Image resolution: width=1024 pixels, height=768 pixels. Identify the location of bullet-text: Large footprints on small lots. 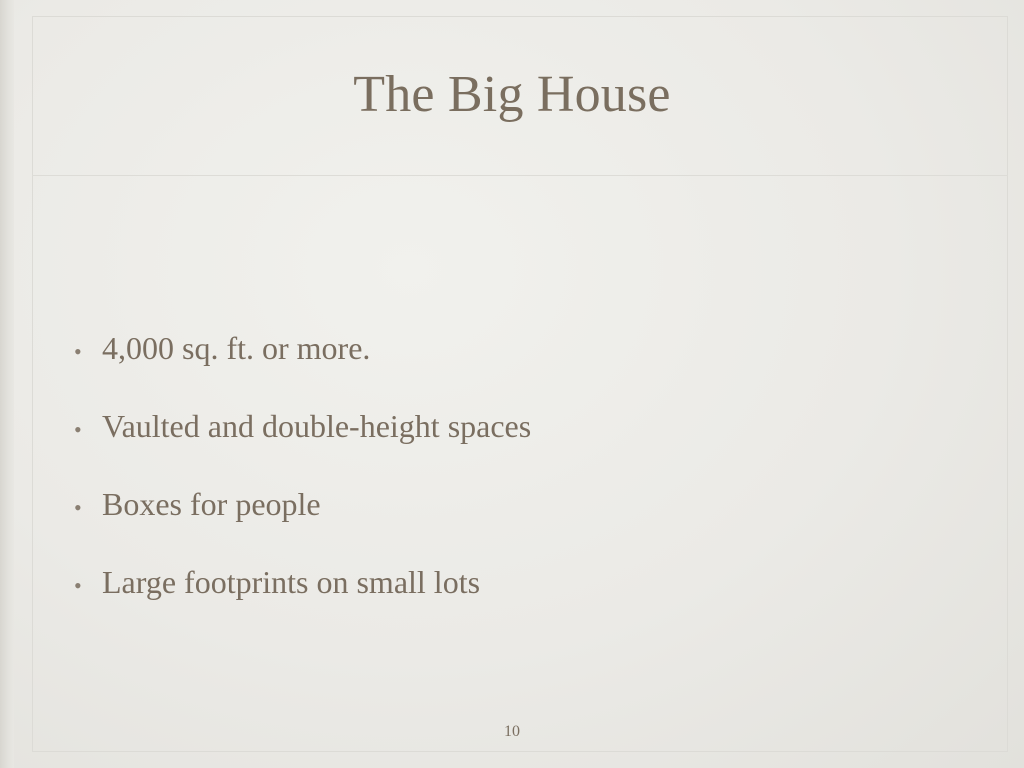
(291, 582).